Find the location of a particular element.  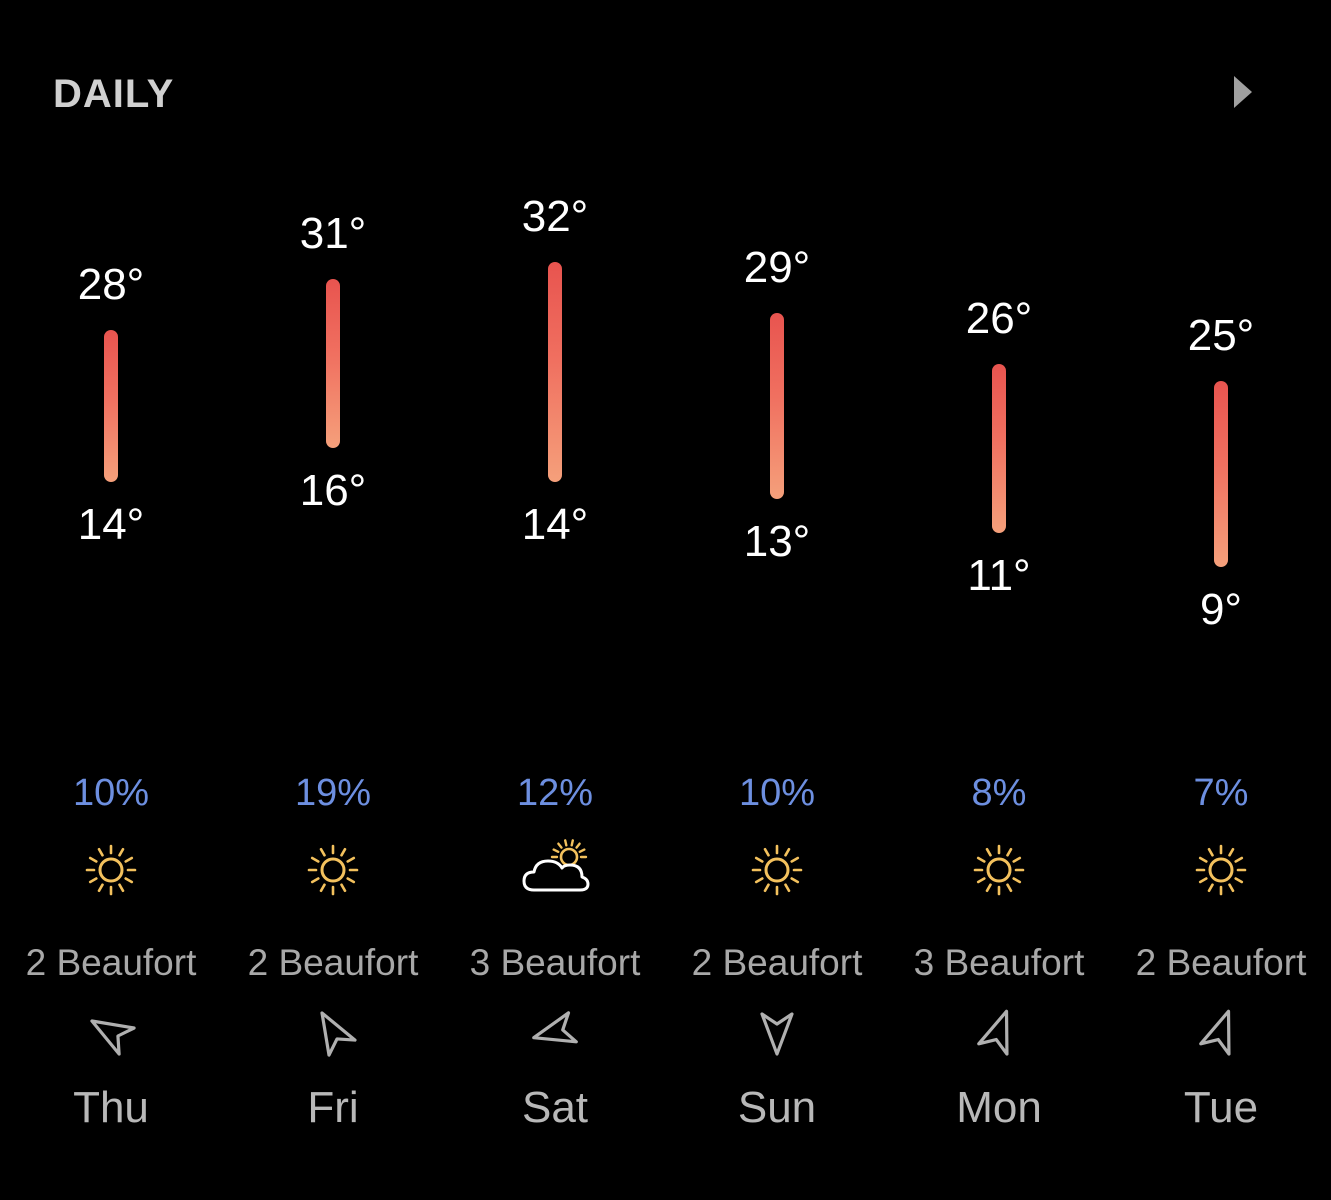

low-temperature: 11° is located at coordinates (999, 576).